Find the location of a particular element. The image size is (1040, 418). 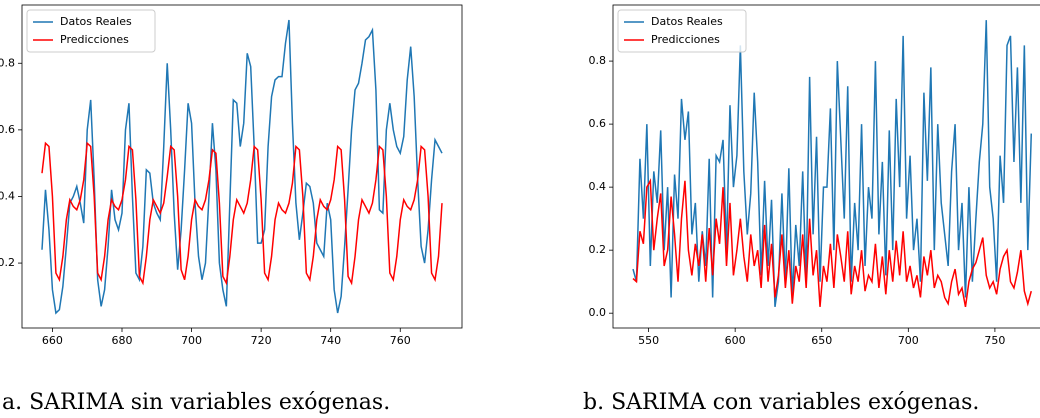

x-tick-label: 650 is located at coordinates (821, 340).